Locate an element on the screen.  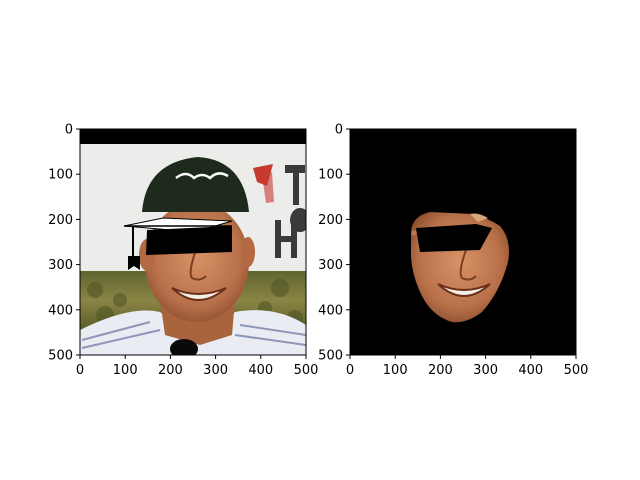
top-black-band is located at coordinates (193, 136).